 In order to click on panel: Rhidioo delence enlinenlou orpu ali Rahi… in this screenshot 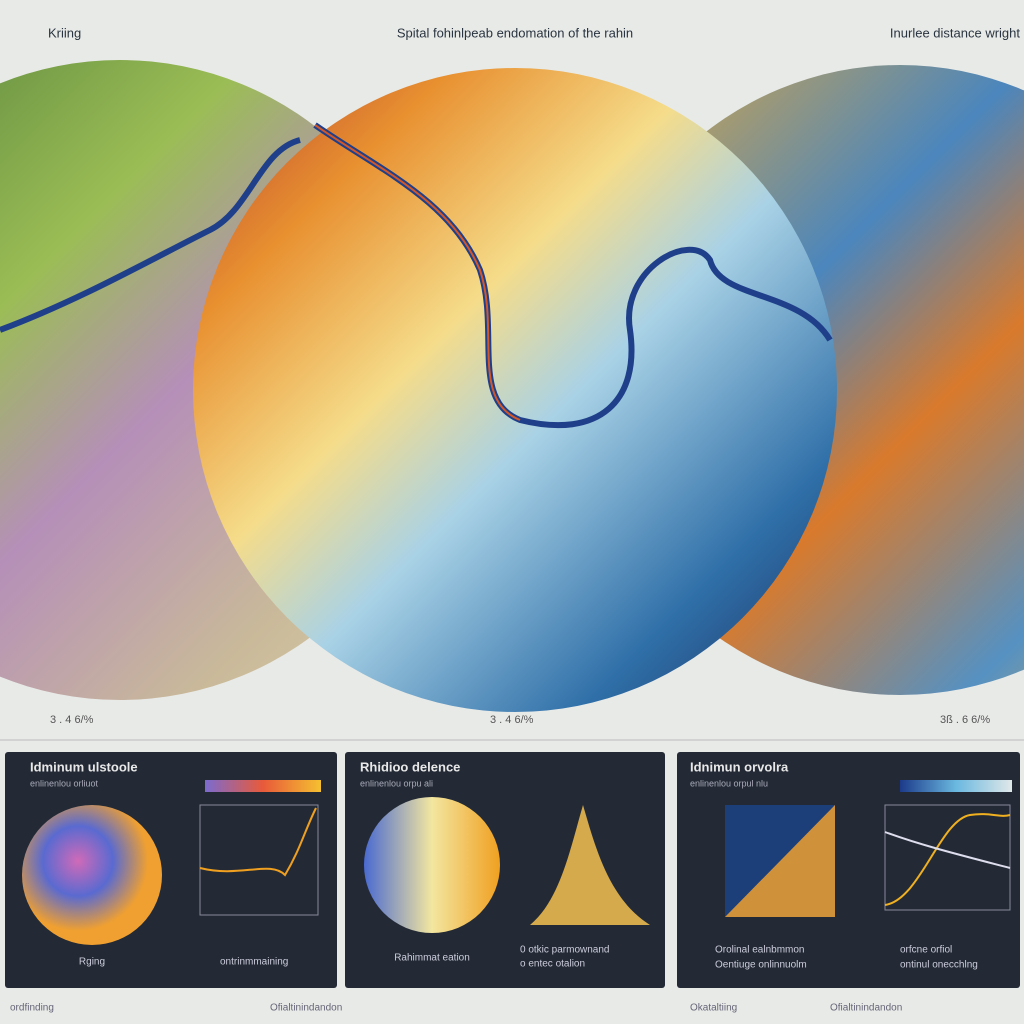, I will do `click(505, 870)`.